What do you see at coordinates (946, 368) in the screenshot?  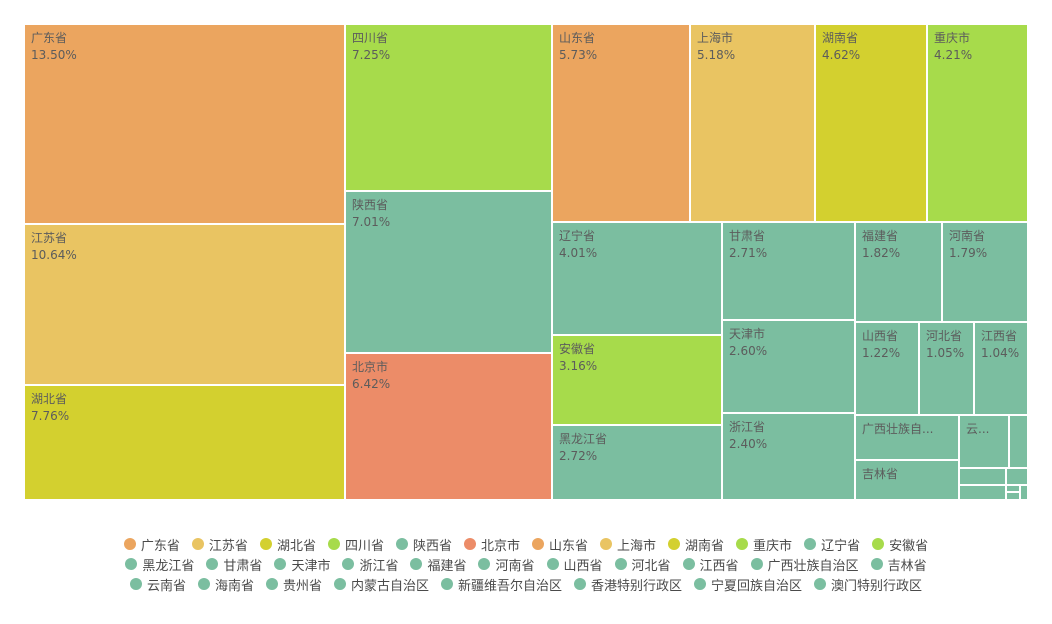 I see `treemap-tile: 河北省 1.05%` at bounding box center [946, 368].